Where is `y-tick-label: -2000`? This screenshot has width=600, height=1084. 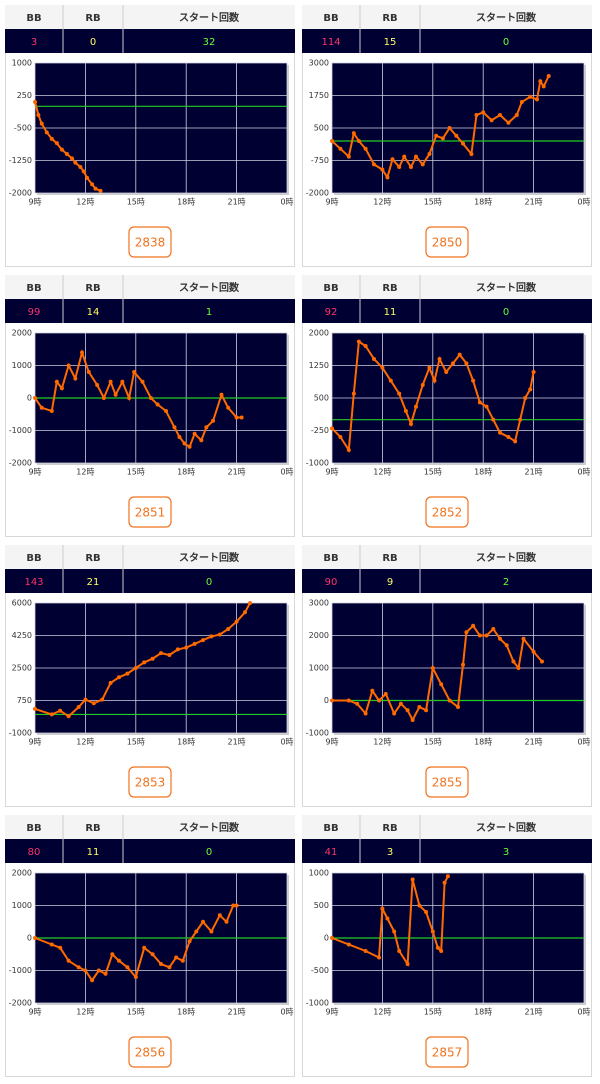
y-tick-label: -2000 is located at coordinates (20, 193).